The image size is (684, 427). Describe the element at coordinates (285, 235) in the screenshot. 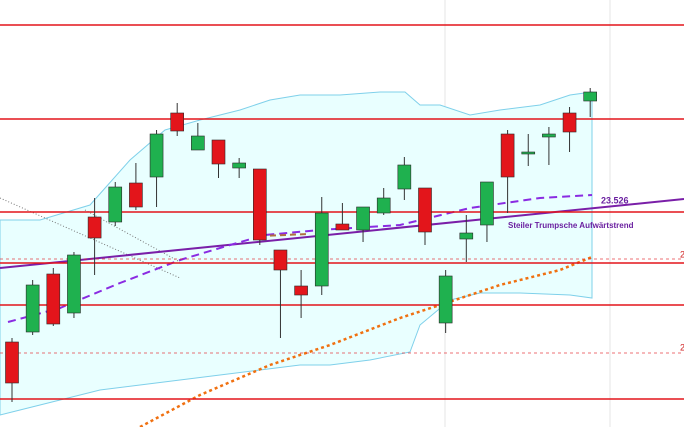

I see `short-average` at that location.